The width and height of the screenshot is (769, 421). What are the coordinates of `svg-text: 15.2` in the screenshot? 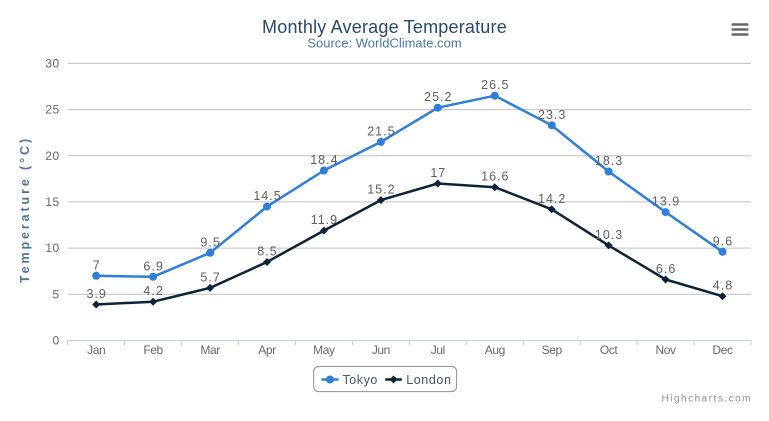 It's located at (381, 190).